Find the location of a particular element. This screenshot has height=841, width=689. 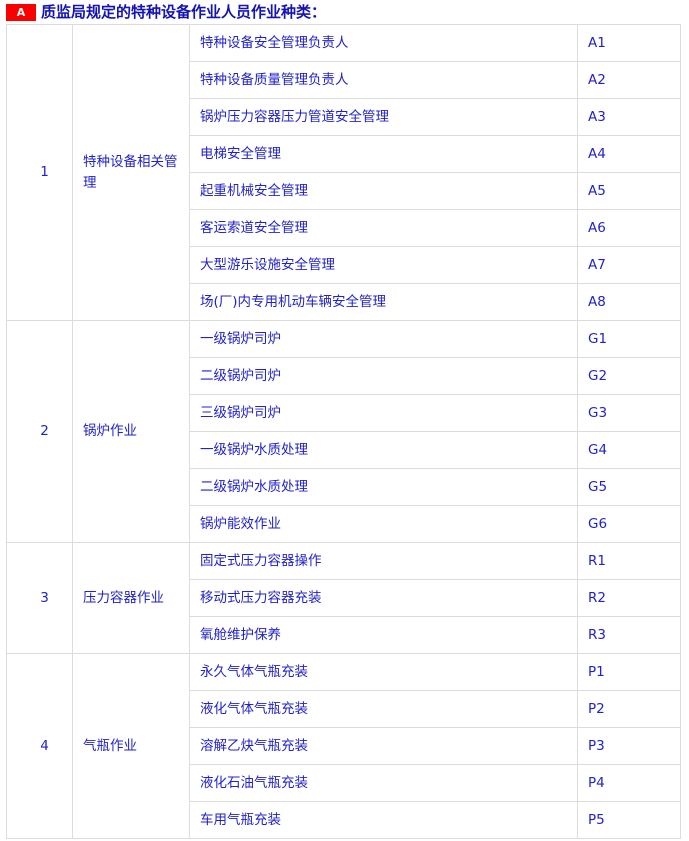

section-header: A 质监局规定的特种设备作业人员作业种类： is located at coordinates (344, 12).